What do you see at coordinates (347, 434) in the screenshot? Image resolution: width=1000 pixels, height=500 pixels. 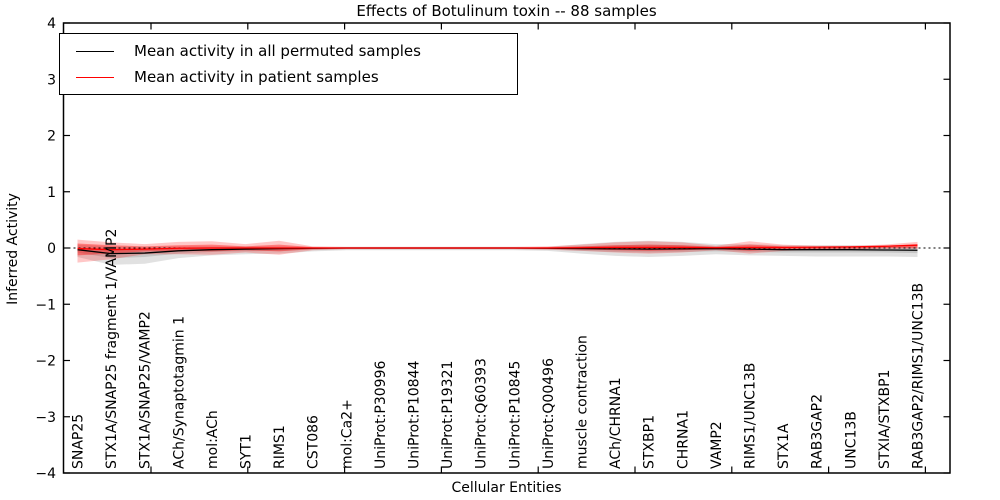 I see `x-category-label: mol:Ca2+` at bounding box center [347, 434].